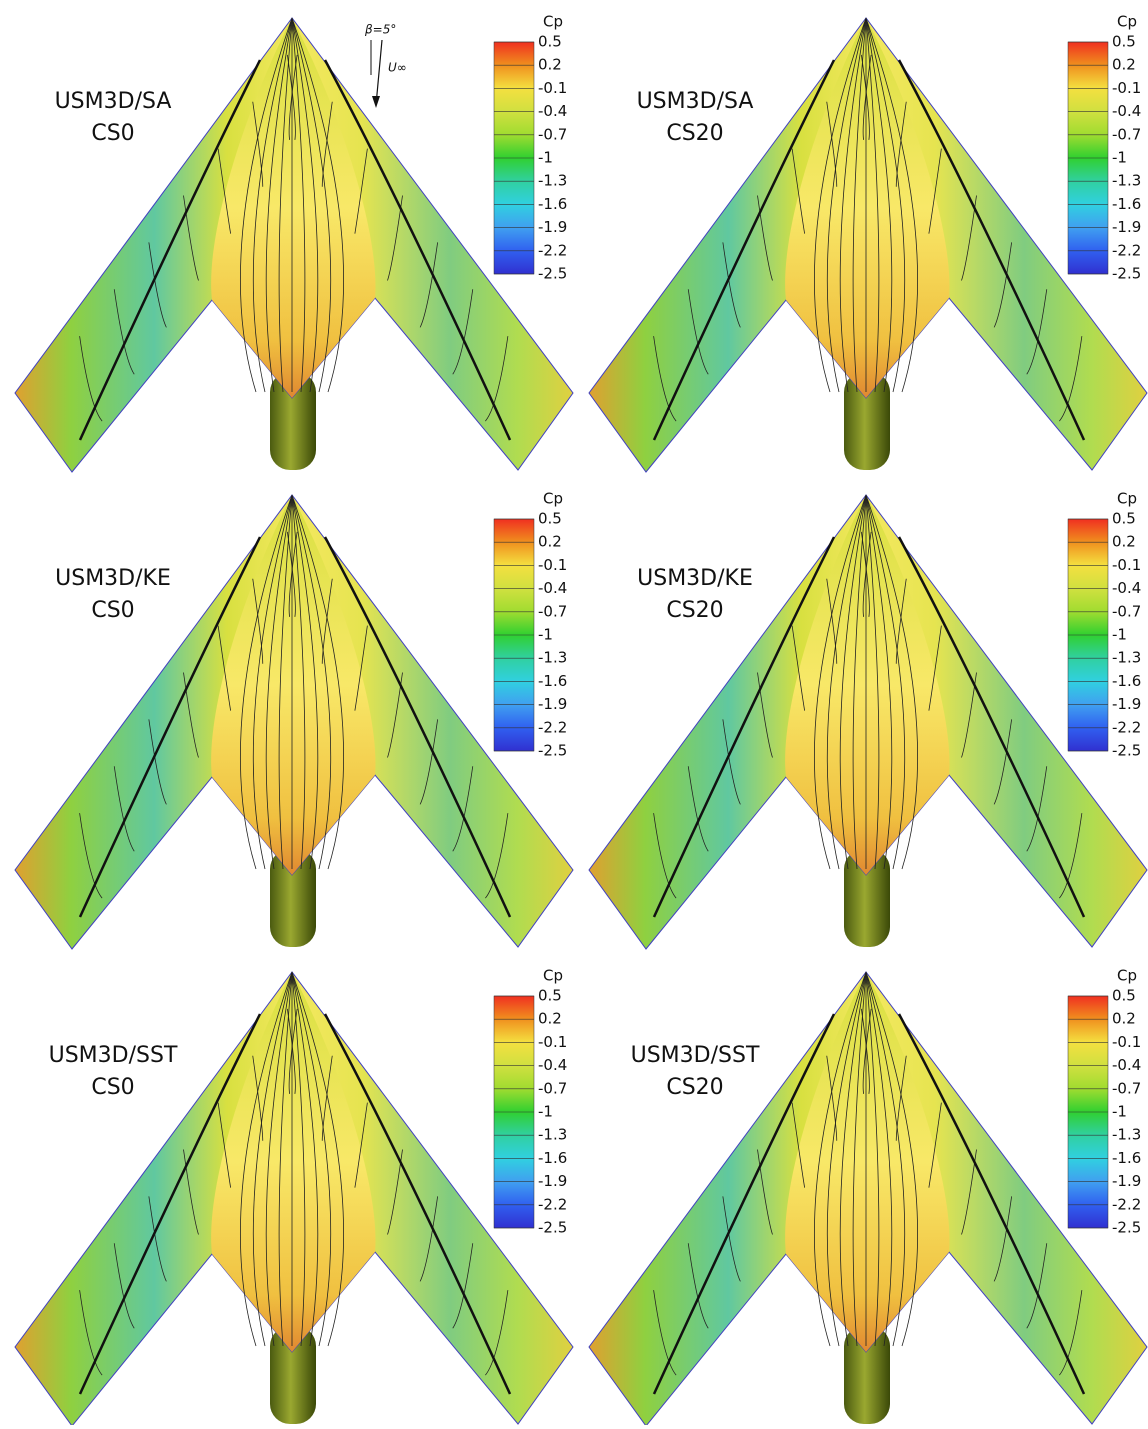  Describe the element at coordinates (1127, 976) in the screenshot. I see `colorbar-title: Cp` at that location.